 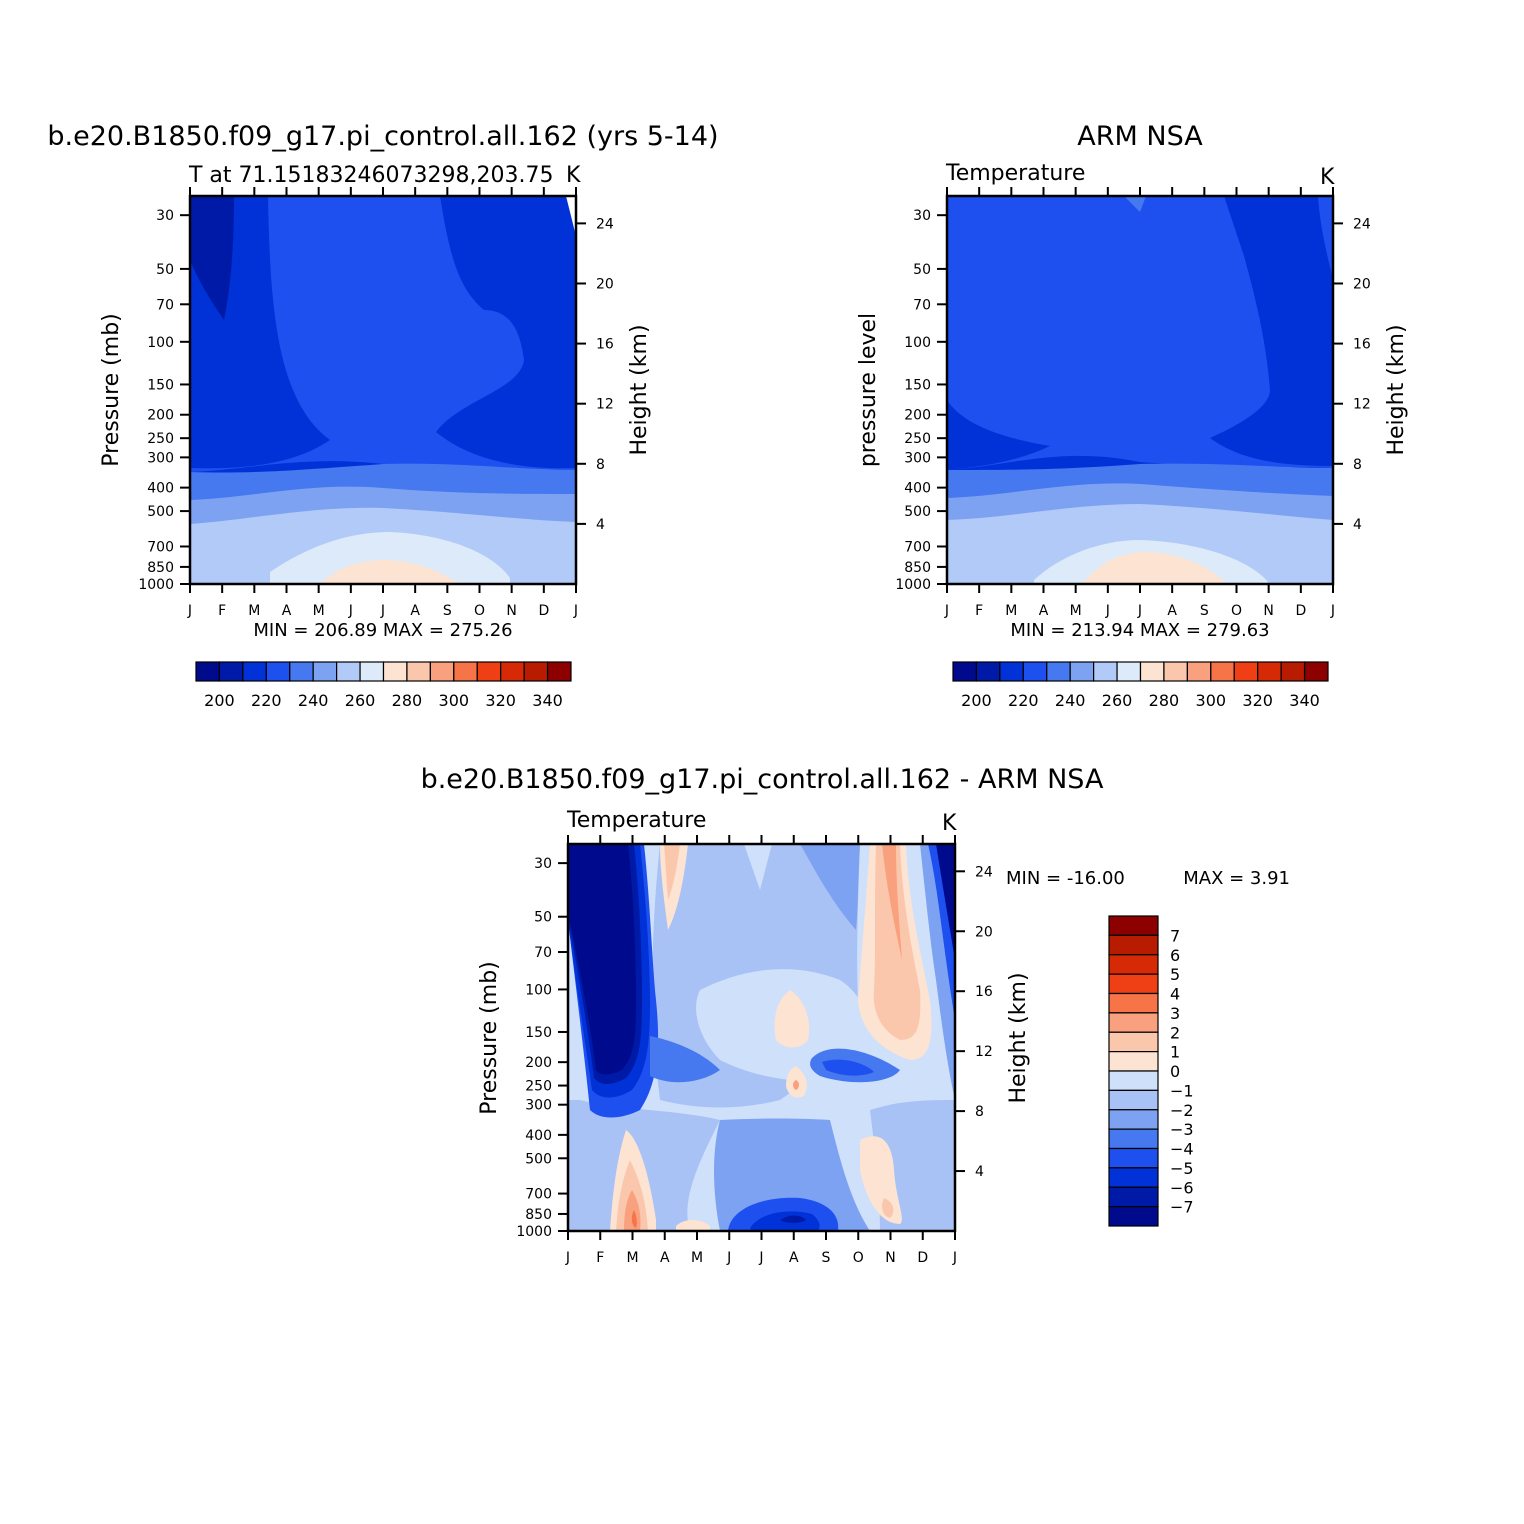 What do you see at coordinates (1139, 630) in the screenshot?
I see `obs-stats: MIN = 213.94 MAX = 279.63` at bounding box center [1139, 630].